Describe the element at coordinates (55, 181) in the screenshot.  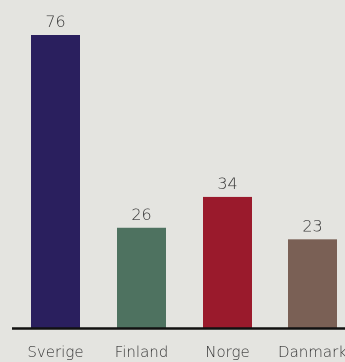
I see `bar-sverige` at that location.